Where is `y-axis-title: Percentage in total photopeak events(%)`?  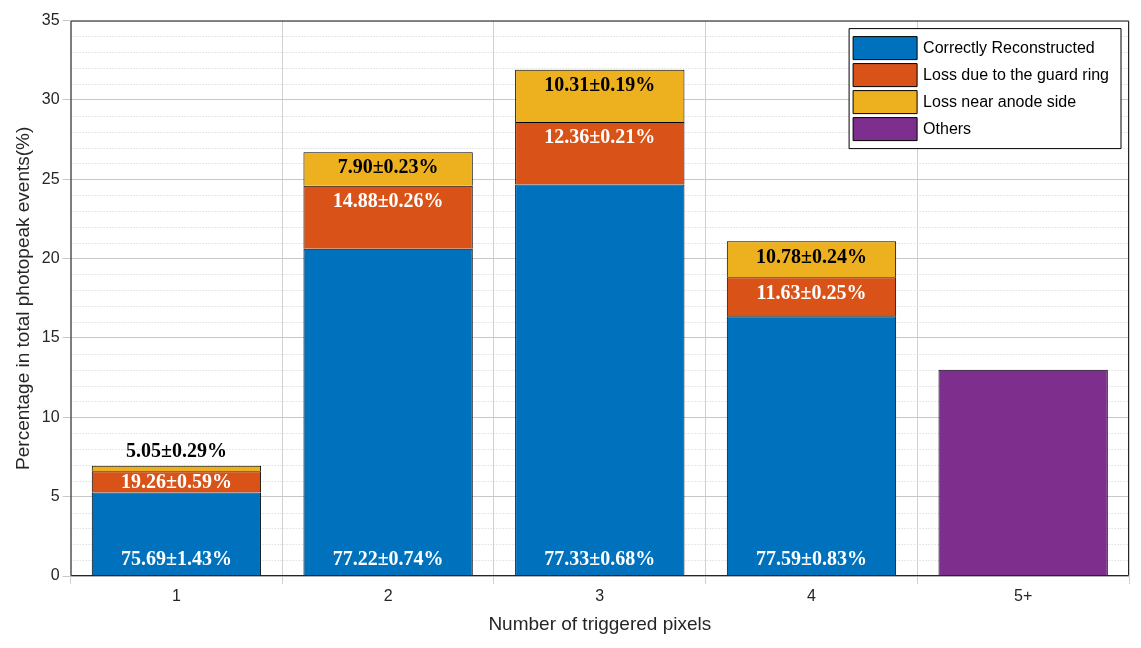
y-axis-title: Percentage in total photopeak events(%) is located at coordinates (22, 298).